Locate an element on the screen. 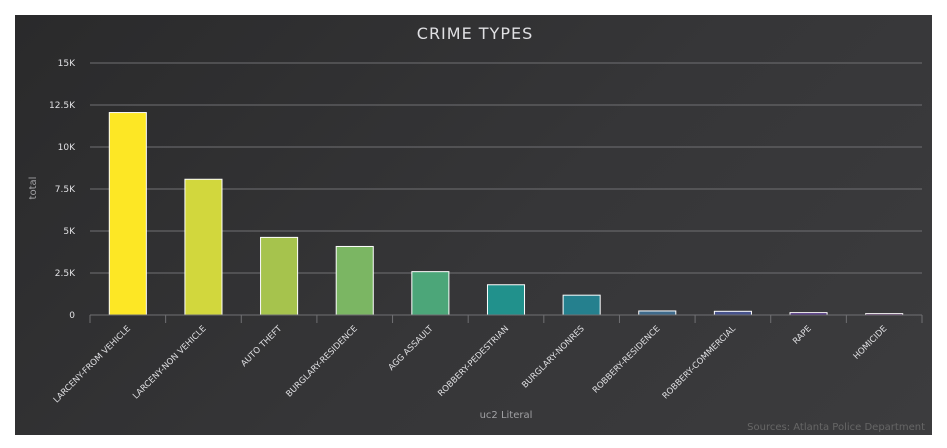  x-tick-label: ROBBERY-PEDESTRIAN is located at coordinates (473, 361).